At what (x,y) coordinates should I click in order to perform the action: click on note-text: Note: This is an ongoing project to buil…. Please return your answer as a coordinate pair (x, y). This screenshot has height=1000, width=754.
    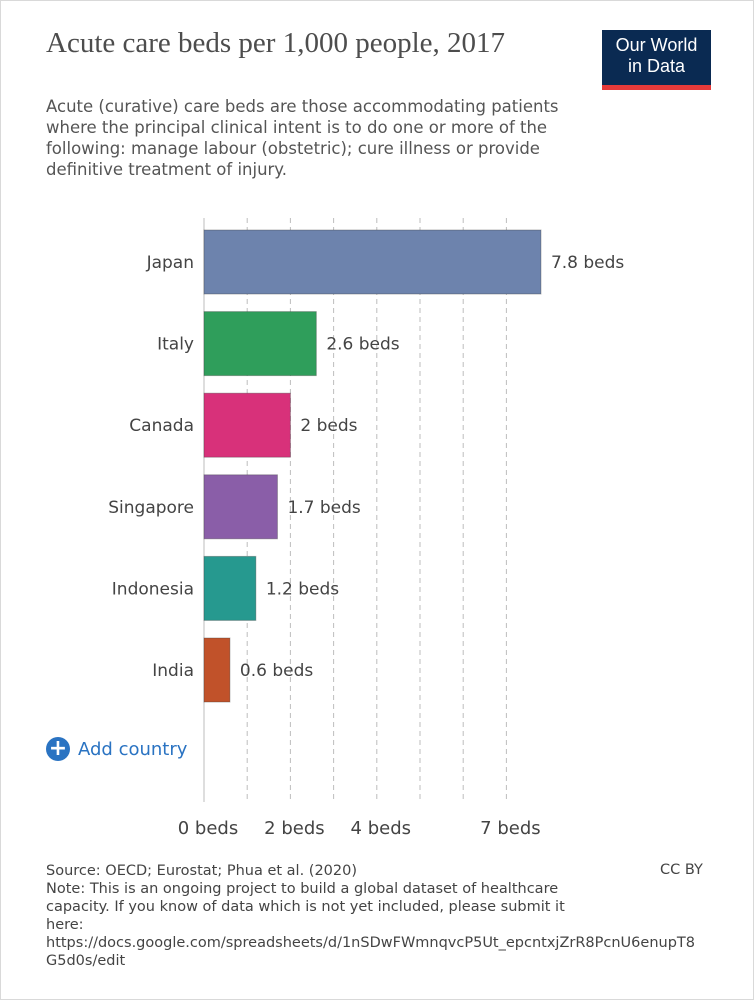
    Looking at the image, I should click on (305, 907).